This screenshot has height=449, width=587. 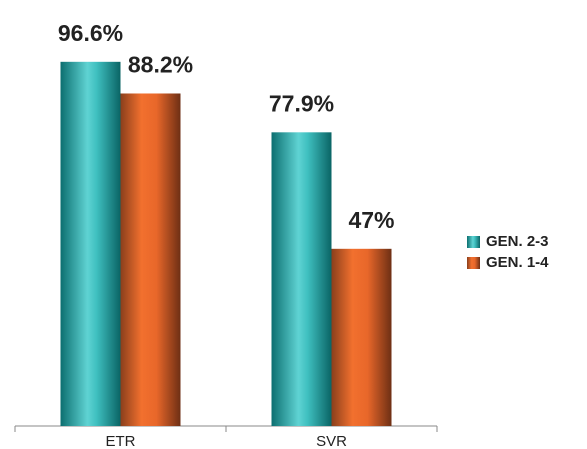 I want to click on x-tick-label: ETR, so click(x=121, y=441).